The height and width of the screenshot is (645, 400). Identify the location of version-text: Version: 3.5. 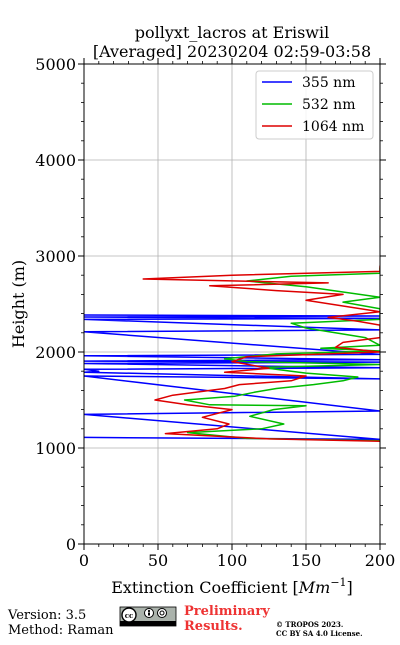
(46, 615).